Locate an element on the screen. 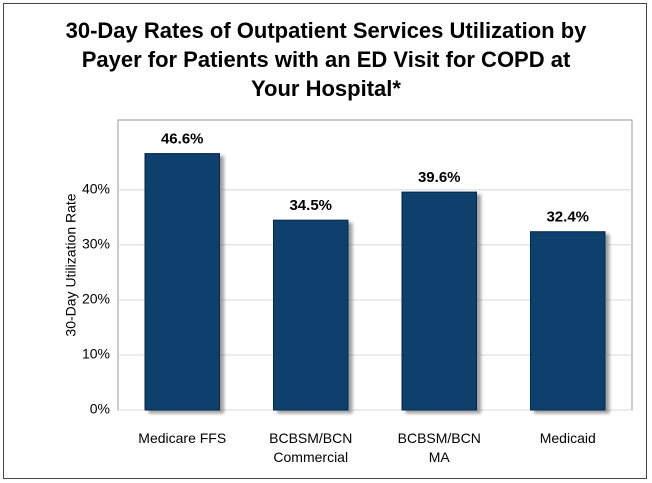 The height and width of the screenshot is (483, 652). data-label: 34.5% is located at coordinates (310, 205).